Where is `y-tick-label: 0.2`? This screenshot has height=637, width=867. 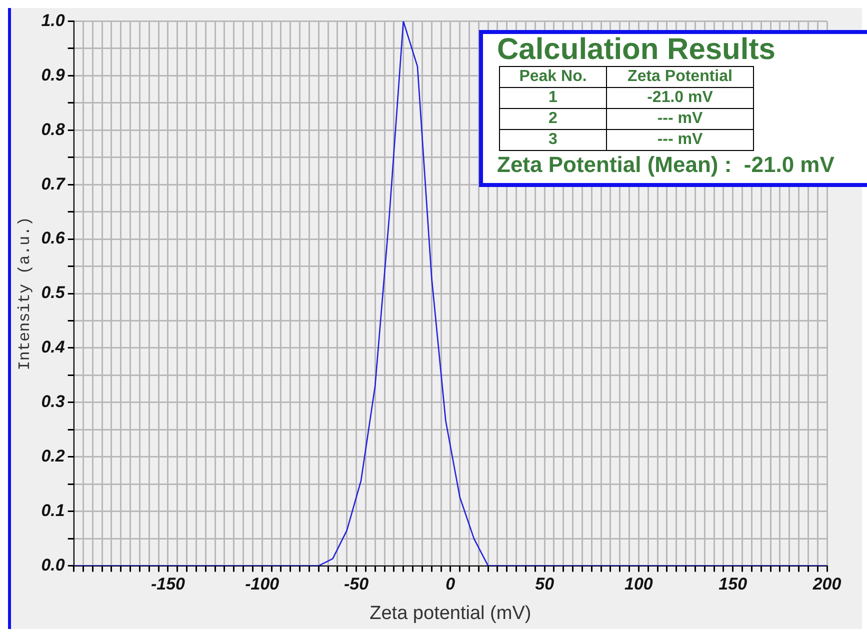
y-tick-label: 0.2 is located at coordinates (53, 456).